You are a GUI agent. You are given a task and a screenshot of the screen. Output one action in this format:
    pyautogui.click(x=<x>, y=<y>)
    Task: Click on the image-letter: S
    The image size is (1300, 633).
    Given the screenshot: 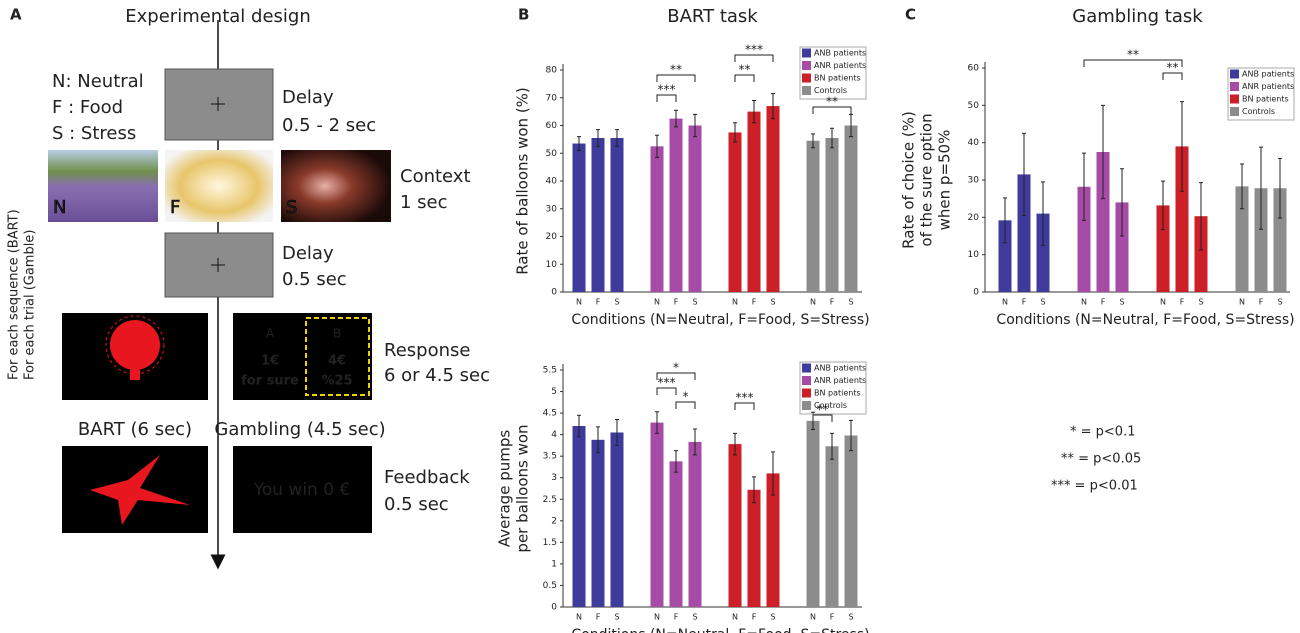 What is the action you would take?
    pyautogui.click(x=291, y=207)
    